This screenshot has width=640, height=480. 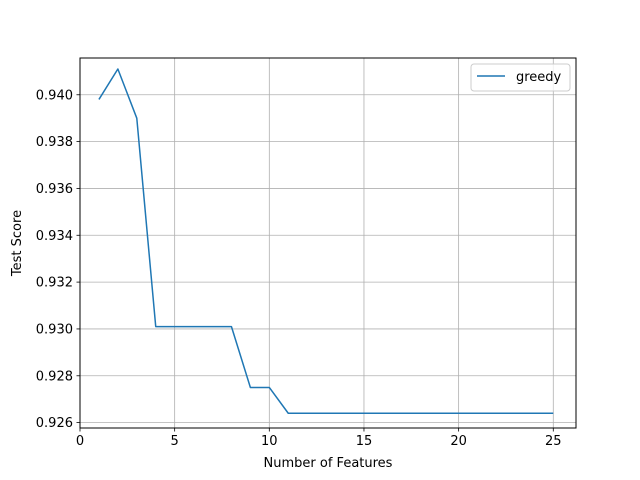 I want to click on y-tick-label: 0.934, so click(x=54, y=236).